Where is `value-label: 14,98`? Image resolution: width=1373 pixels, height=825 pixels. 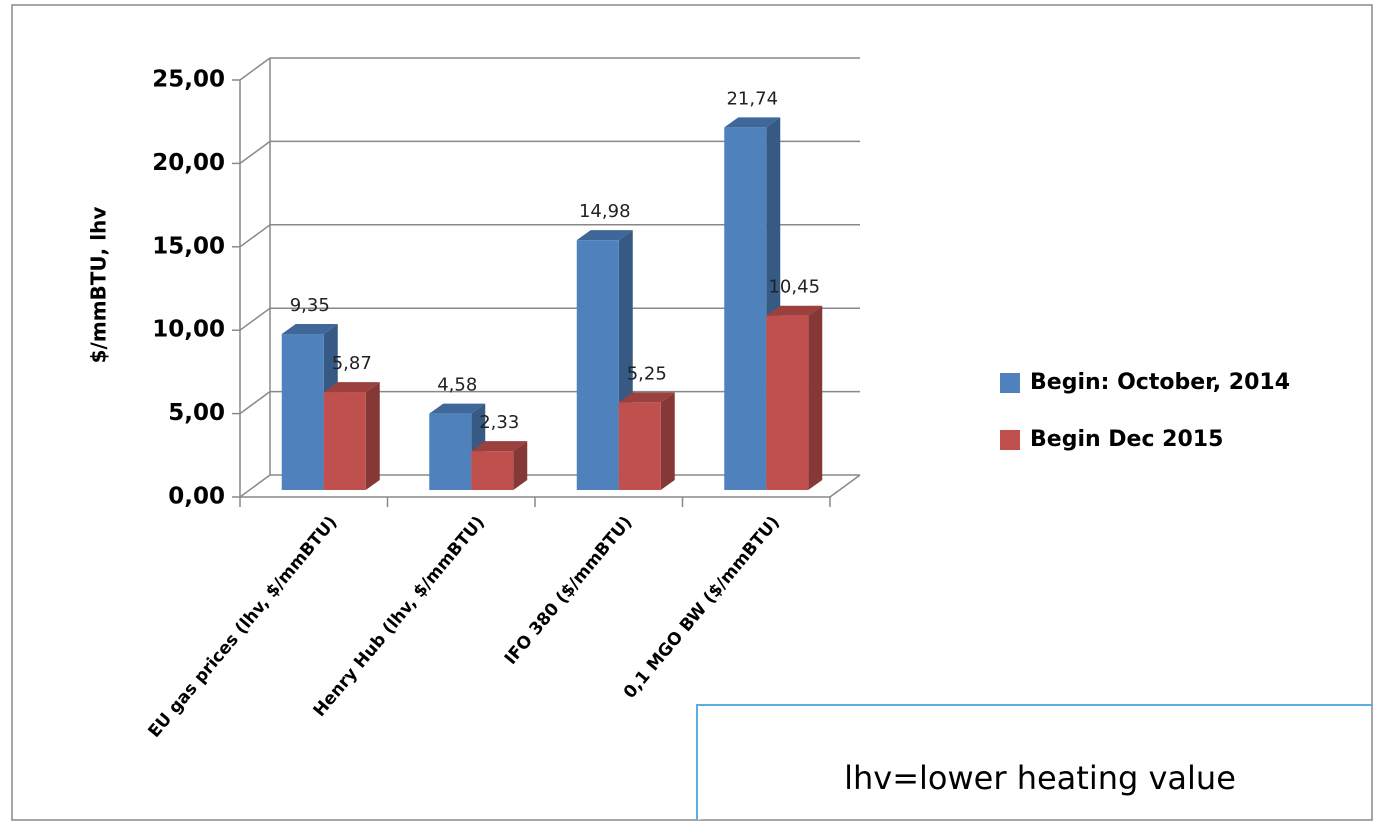
value-label: 14,98 is located at coordinates (605, 211).